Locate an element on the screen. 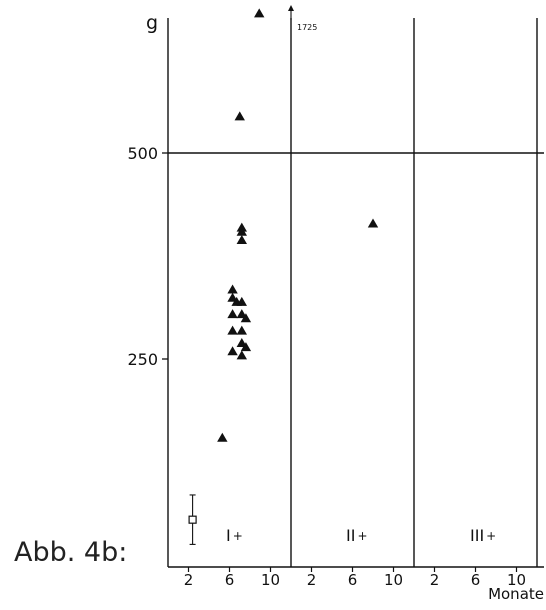  figure-label: Abb. 4b: is located at coordinates (71, 552).